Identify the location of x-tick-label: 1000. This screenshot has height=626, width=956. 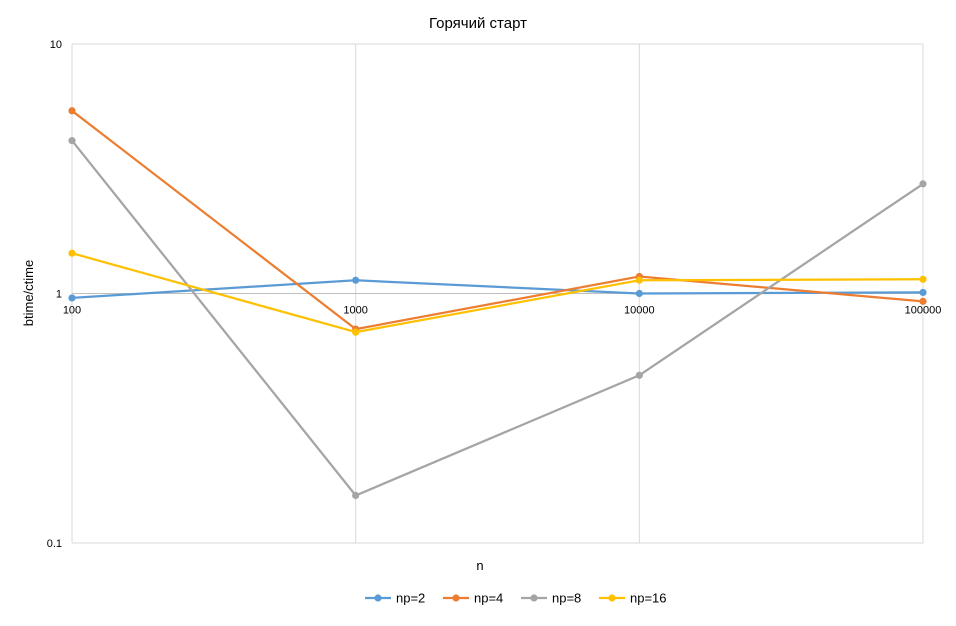
(355, 311).